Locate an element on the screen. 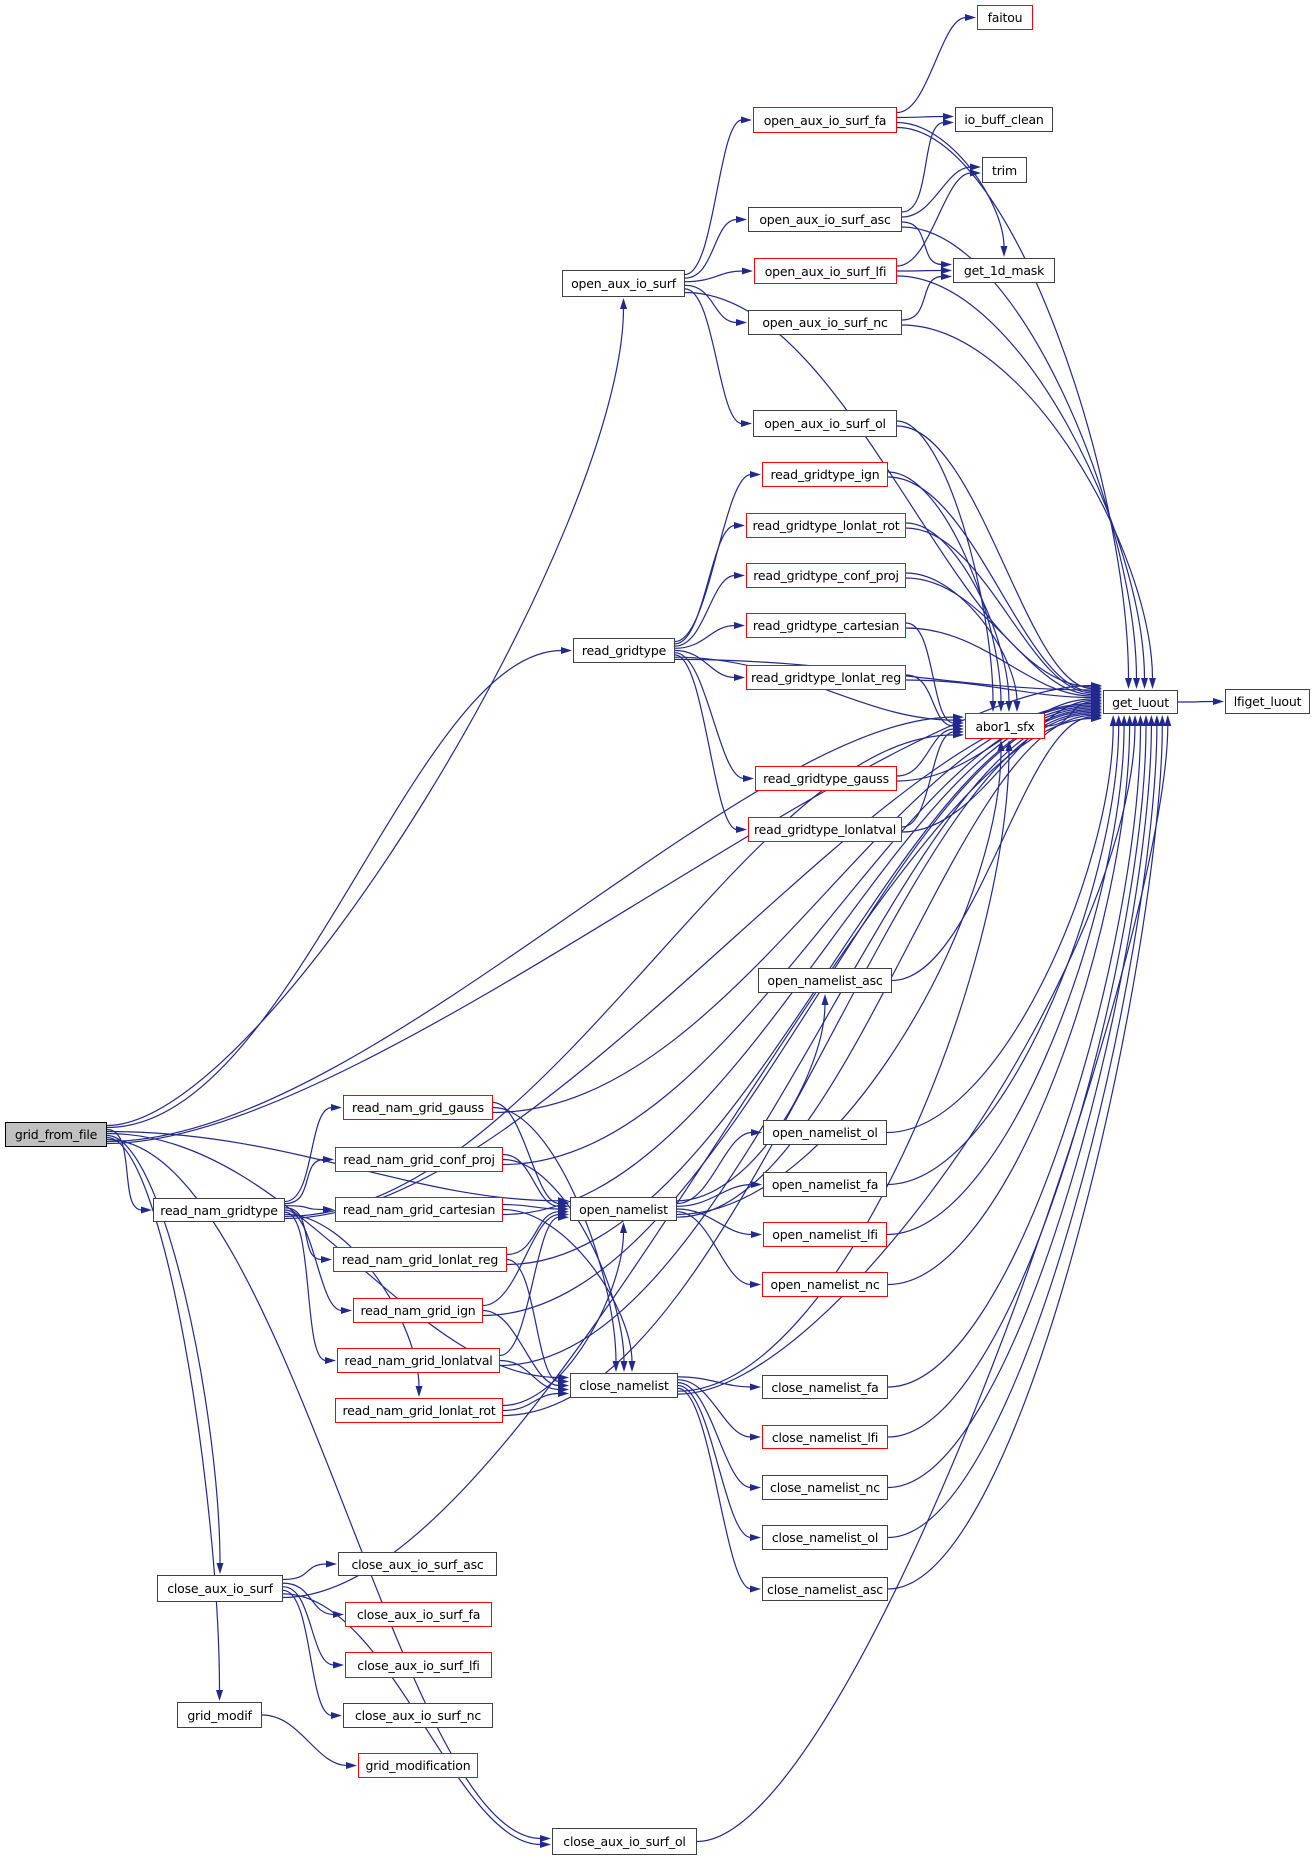 The image size is (1316, 1861). edge-open_aux_io_surf-open_aux_io_surf_ol is located at coordinates (713, 356).